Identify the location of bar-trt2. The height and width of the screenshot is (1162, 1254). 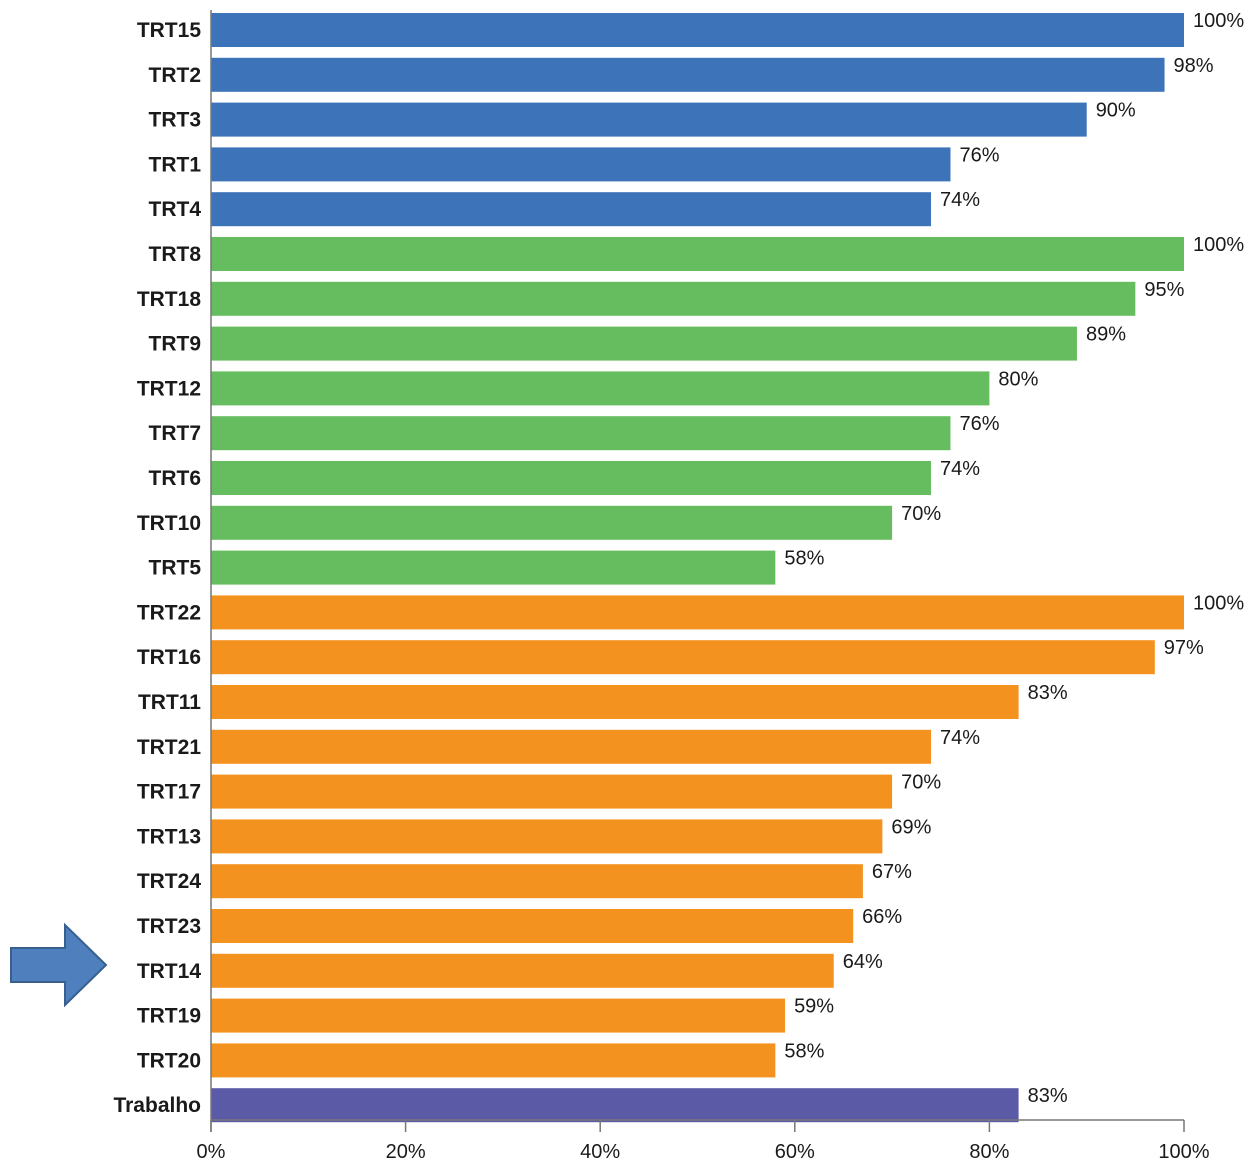
(688, 74).